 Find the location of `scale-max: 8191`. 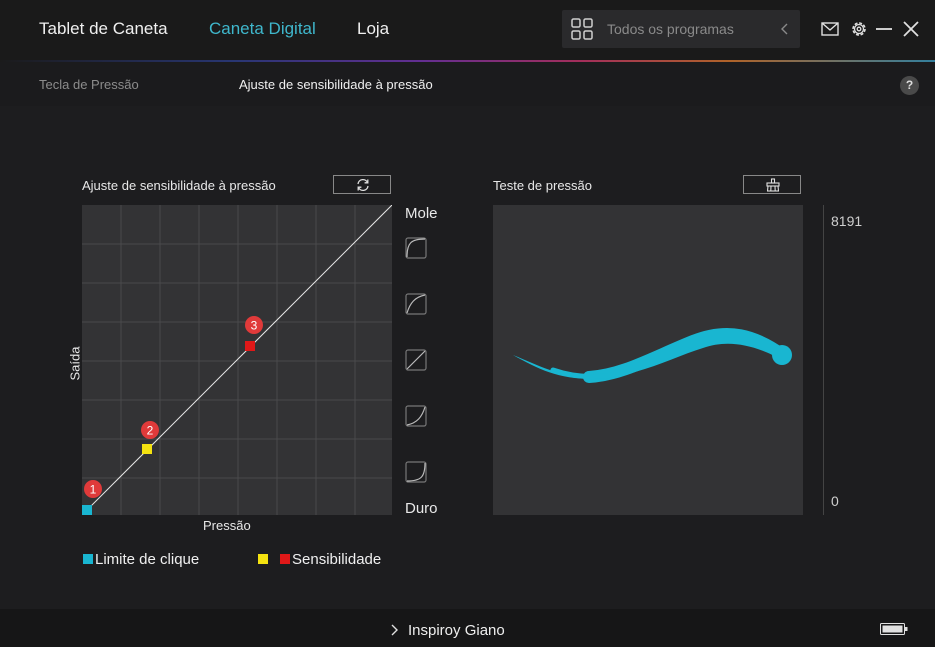

scale-max: 8191 is located at coordinates (847, 221).